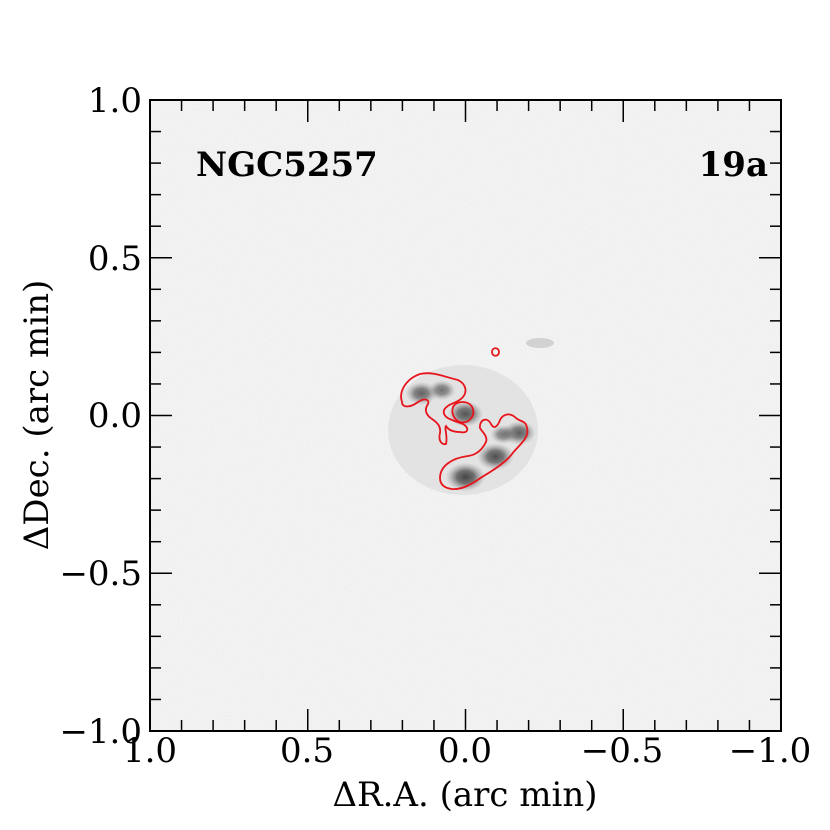  Describe the element at coordinates (287, 165) in the screenshot. I see `object-name-label: NGC5257` at that location.